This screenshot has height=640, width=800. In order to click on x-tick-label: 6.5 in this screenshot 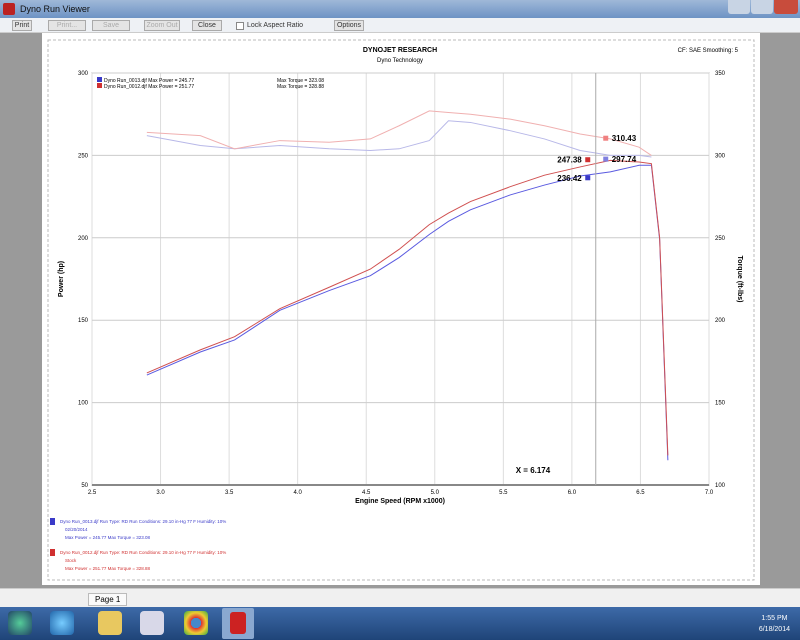, I will do `click(640, 493)`.